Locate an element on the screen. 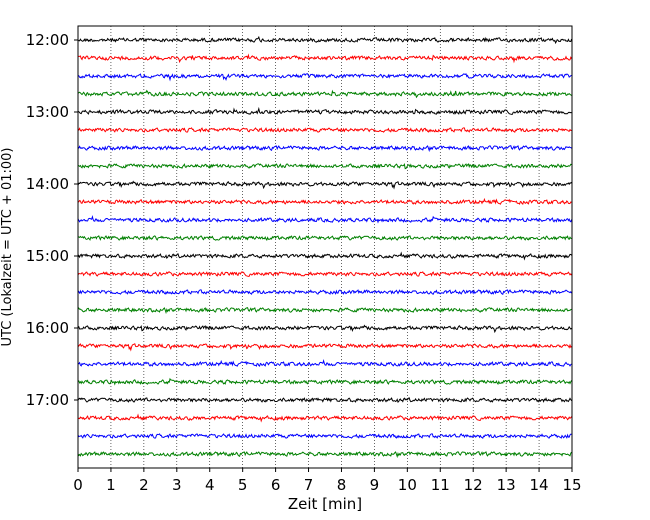 The image size is (650, 520). x-tick-label-2: 2 is located at coordinates (144, 485).